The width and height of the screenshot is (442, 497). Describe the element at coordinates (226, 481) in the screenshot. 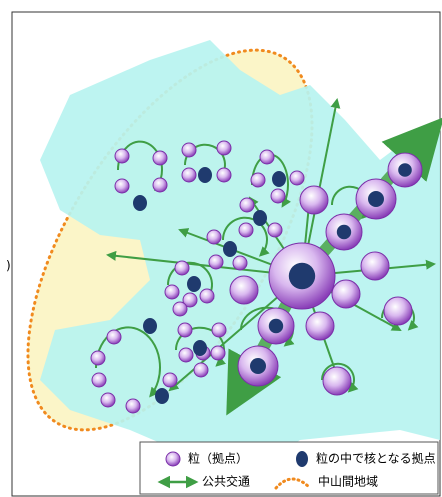

I see `legend-label: 公共交通` at that location.